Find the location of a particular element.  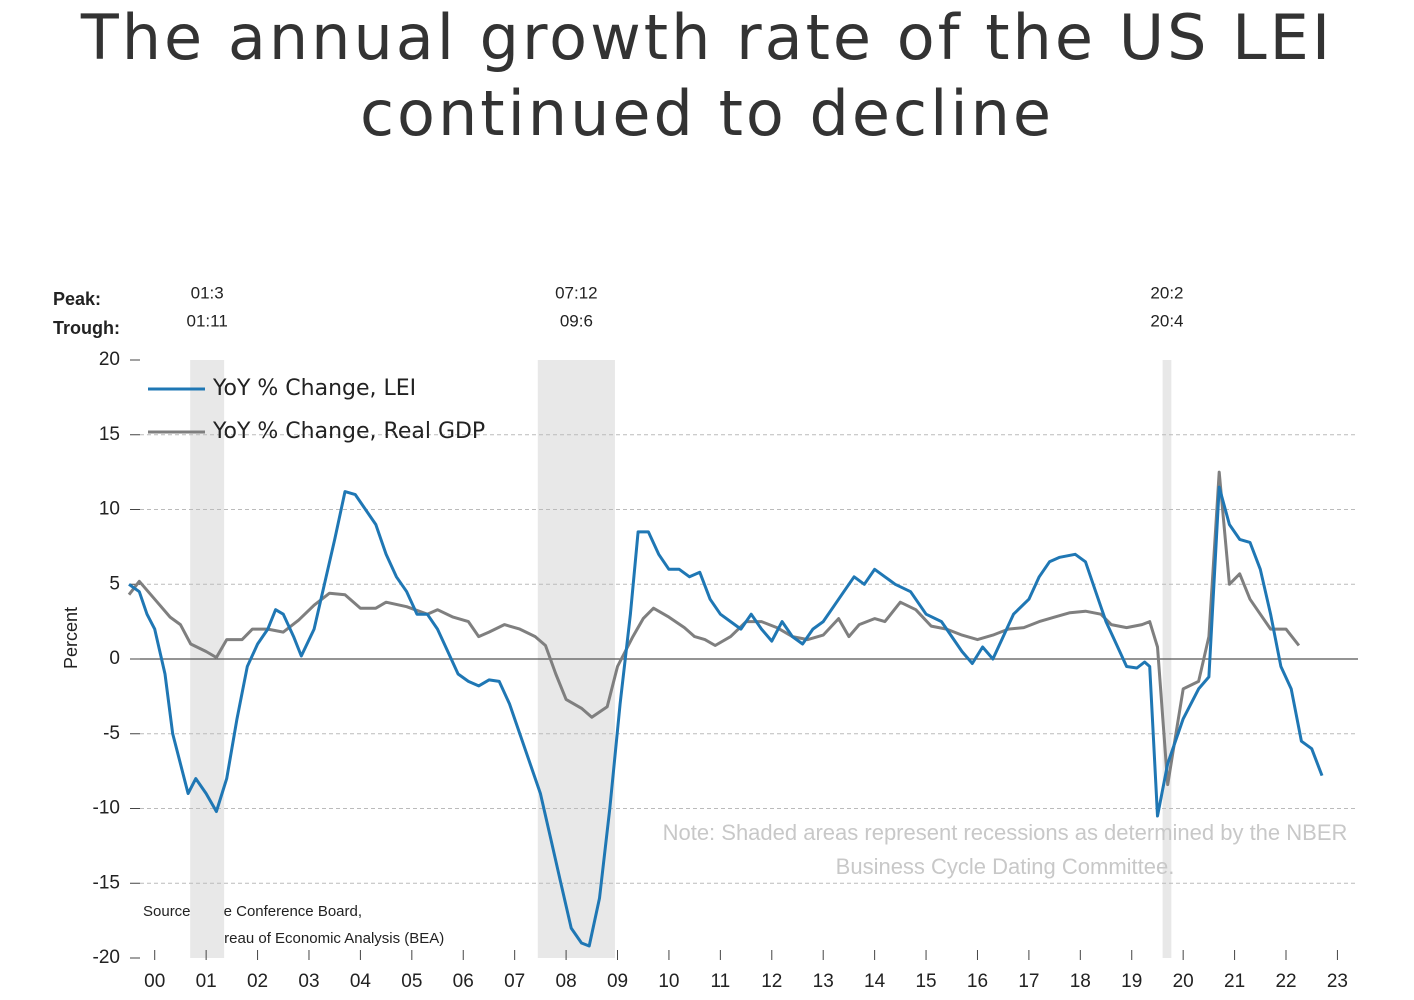

x-tick-label: 18 is located at coordinates (1080, 981).